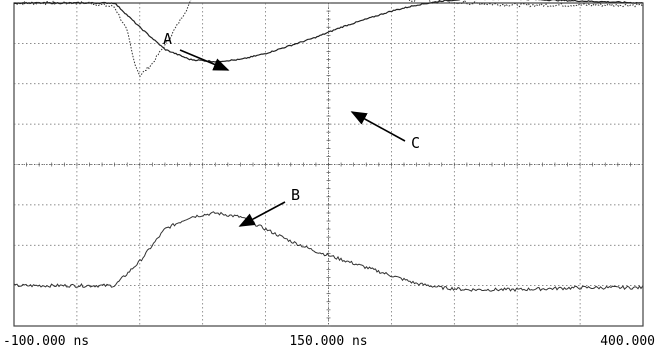 The width and height of the screenshot is (658, 350). I want to click on x-tick-label: 400.000, so click(627, 341).